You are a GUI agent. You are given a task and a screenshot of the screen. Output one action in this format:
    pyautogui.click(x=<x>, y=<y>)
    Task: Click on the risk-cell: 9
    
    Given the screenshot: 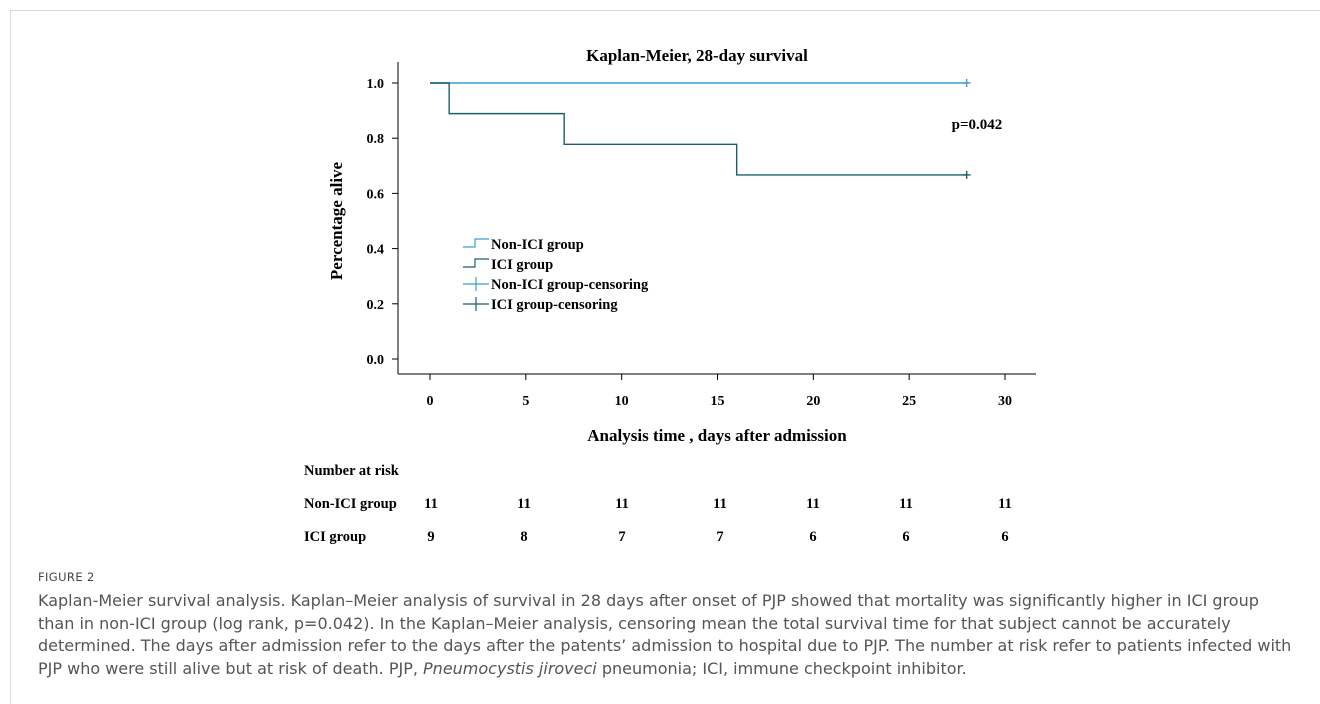 What is the action you would take?
    pyautogui.click(x=430, y=537)
    